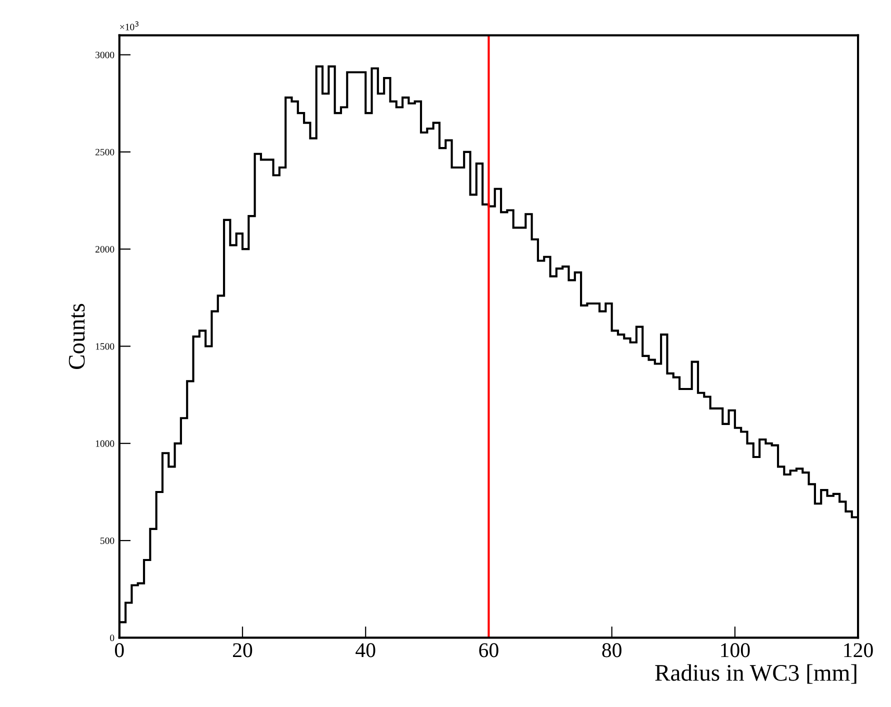 The width and height of the screenshot is (891, 707). Describe the element at coordinates (76, 337) in the screenshot. I see `y-axis-title: Counts` at that location.